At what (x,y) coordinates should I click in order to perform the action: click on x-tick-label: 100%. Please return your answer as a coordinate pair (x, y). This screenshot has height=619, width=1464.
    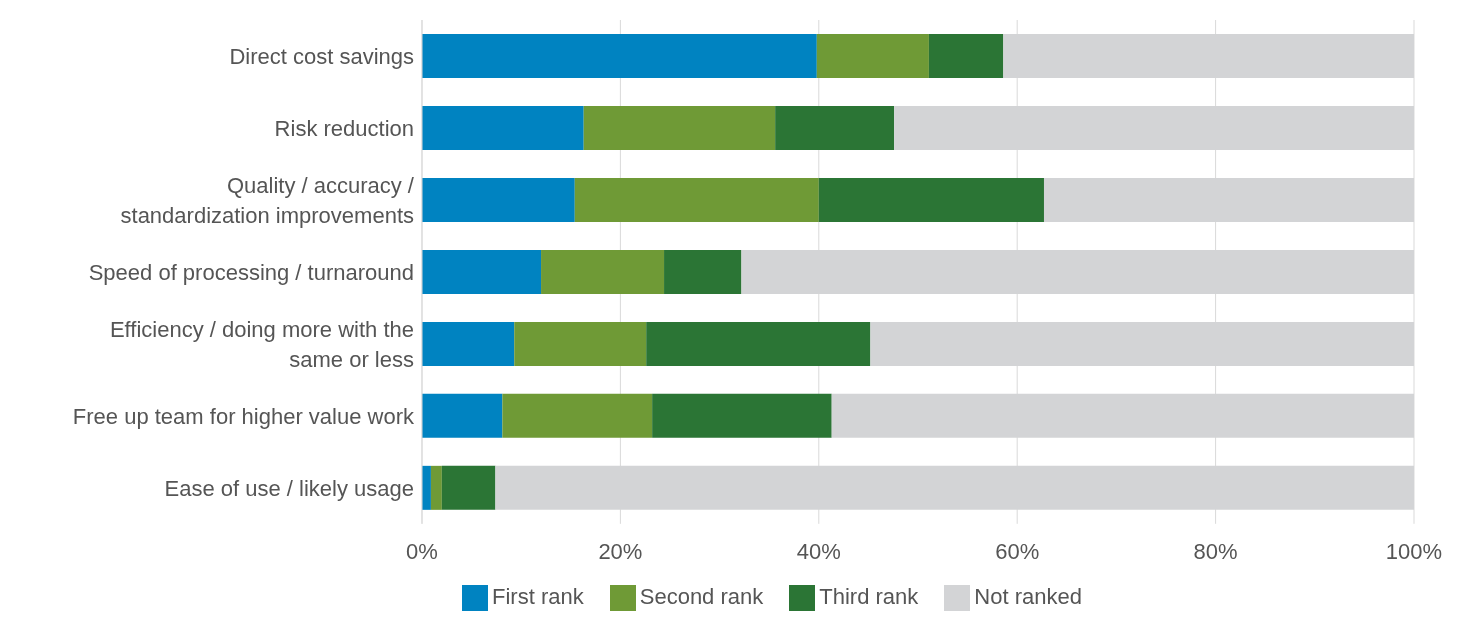
    Looking at the image, I should click on (1414, 552).